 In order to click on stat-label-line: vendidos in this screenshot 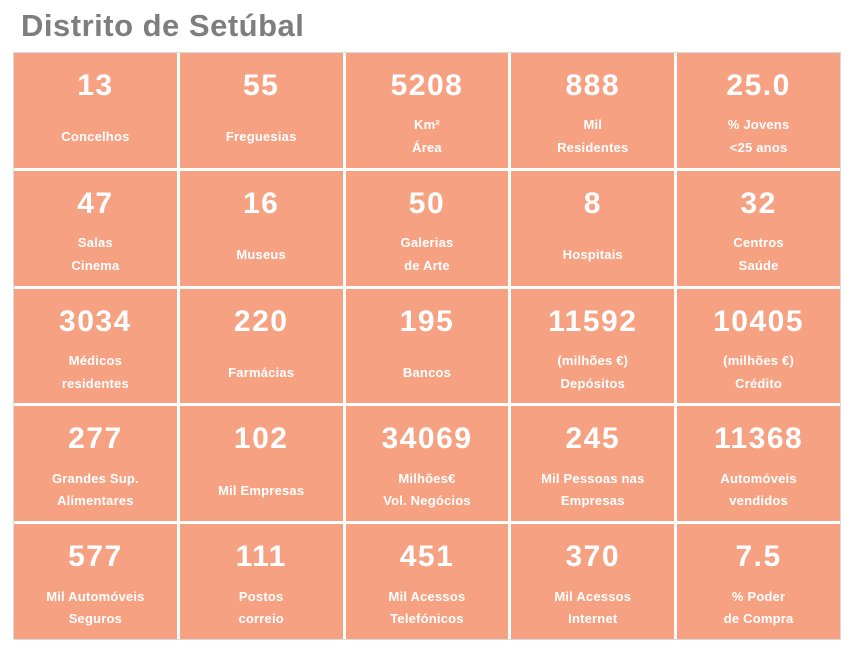, I will do `click(758, 501)`.